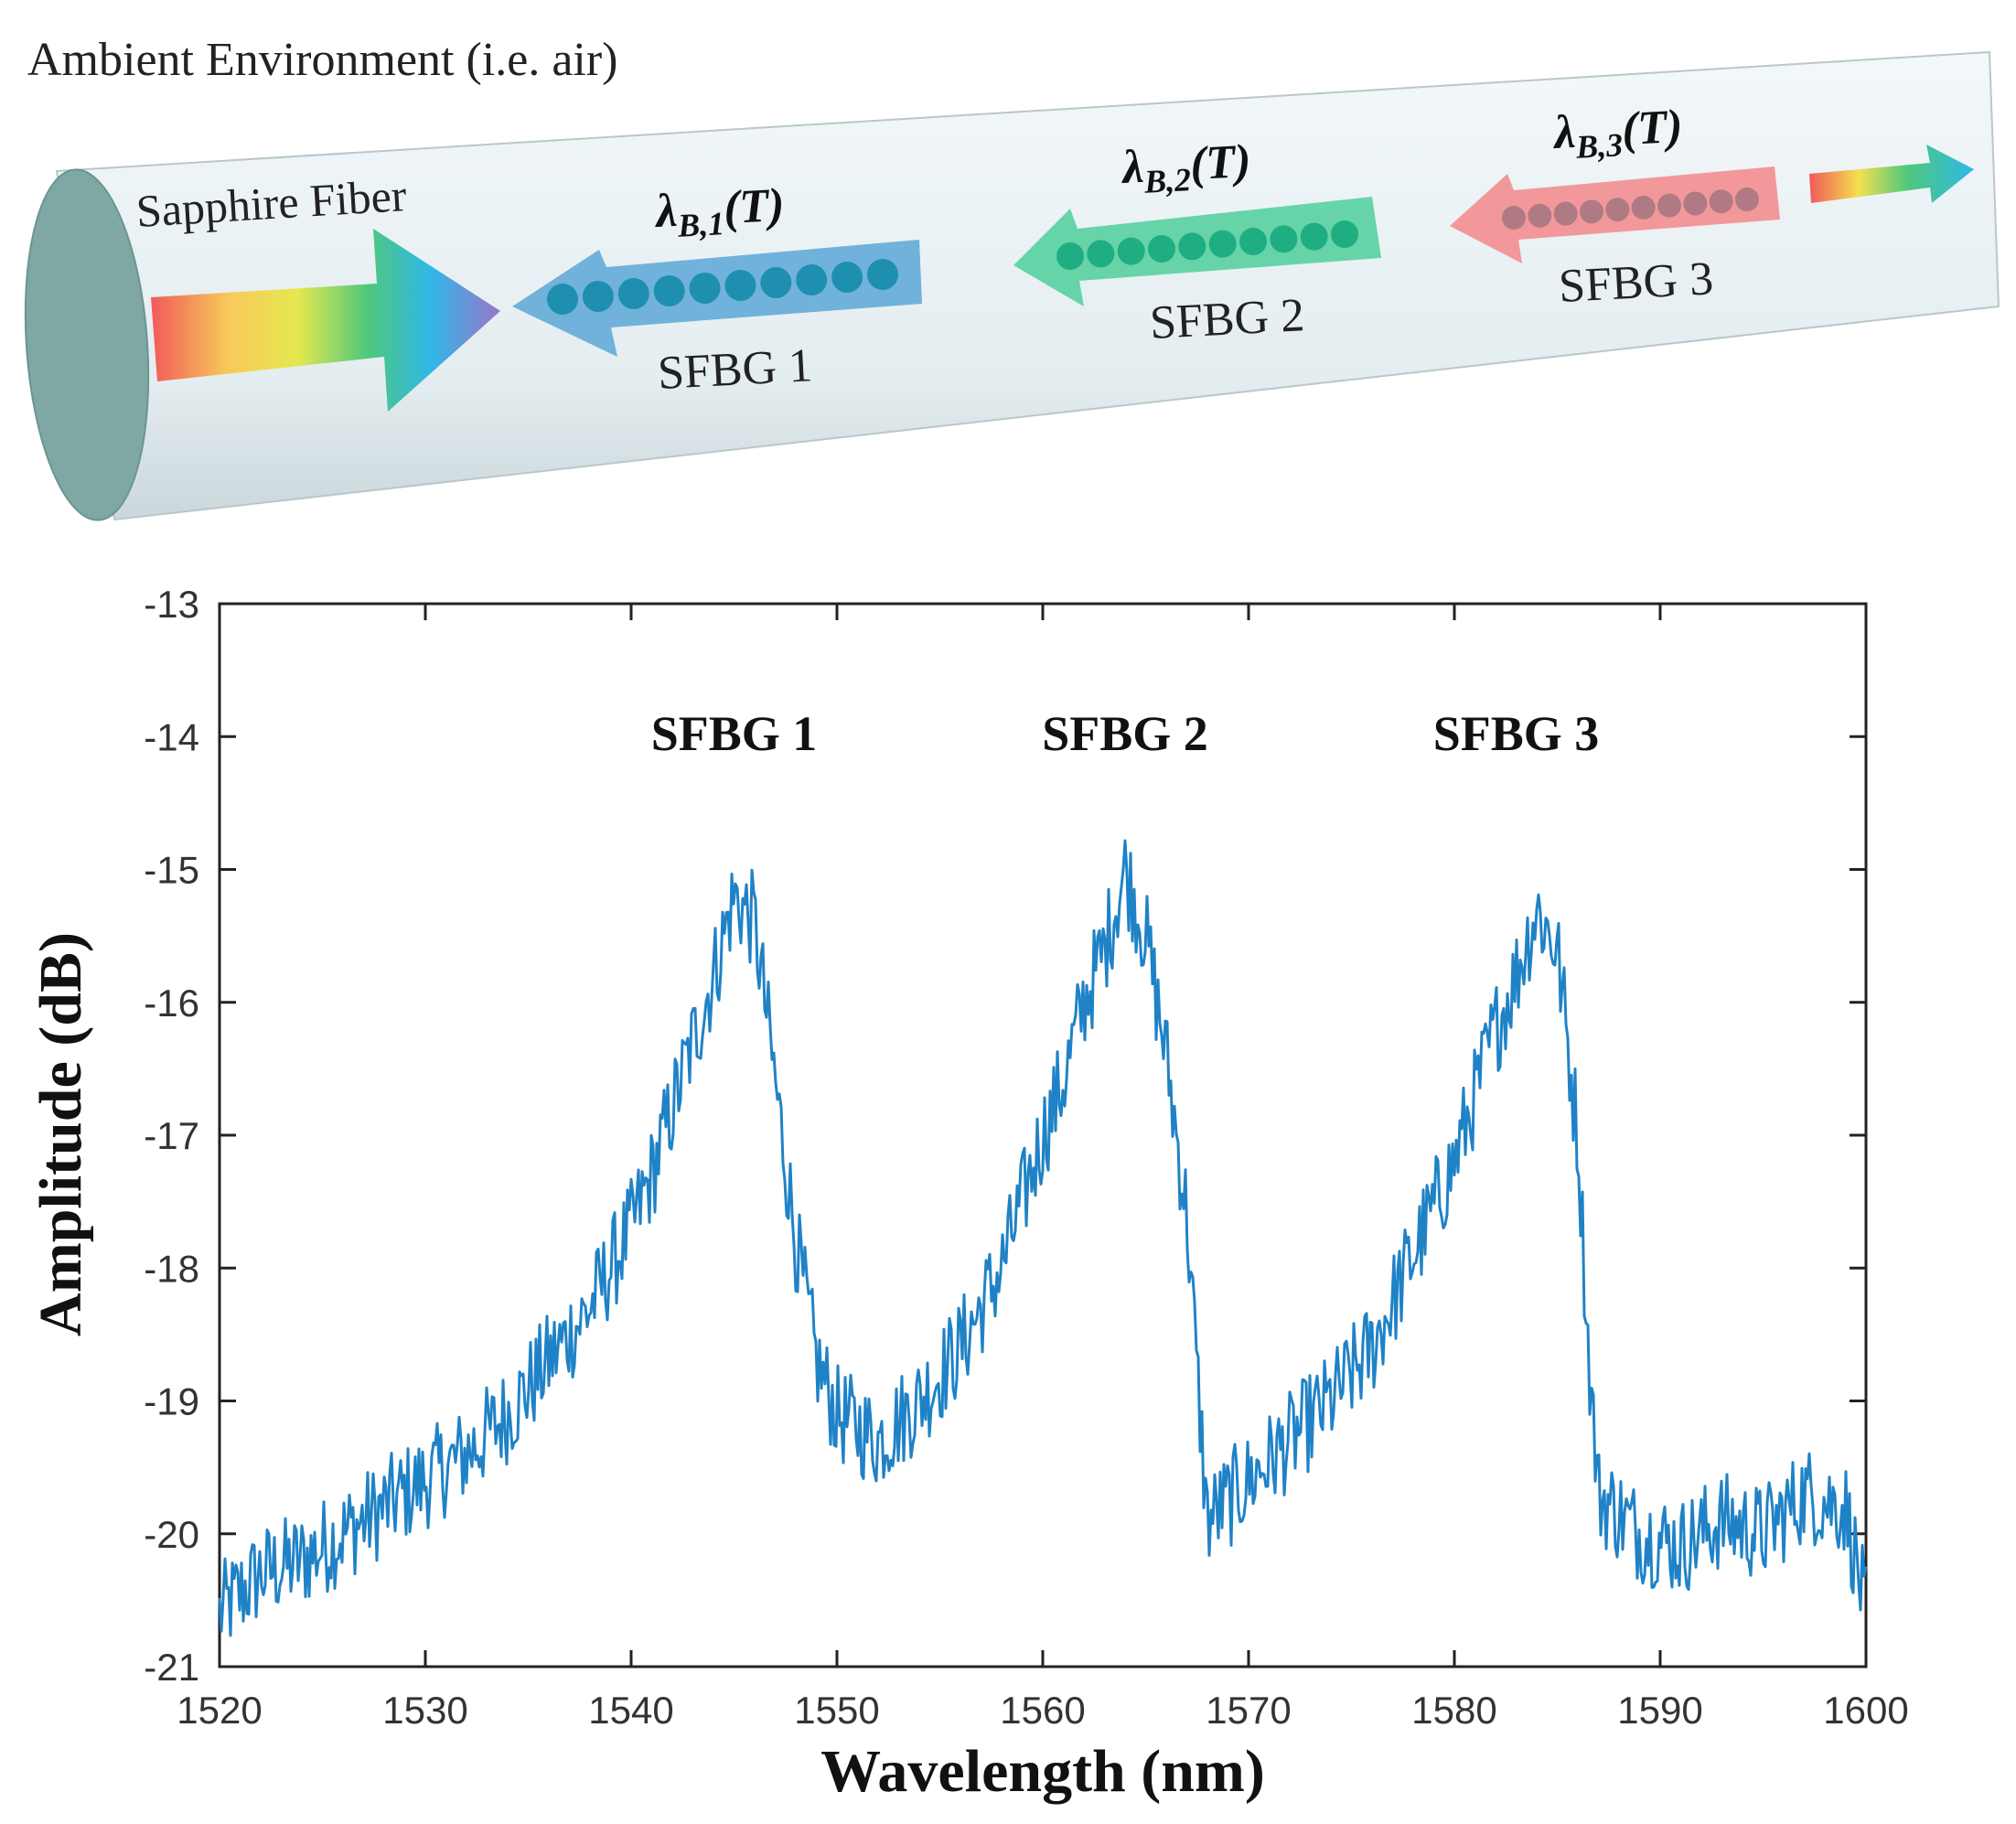 This screenshot has height=1824, width=2016. Describe the element at coordinates (171, 1401) in the screenshot. I see `y-tick-label: -19` at that location.